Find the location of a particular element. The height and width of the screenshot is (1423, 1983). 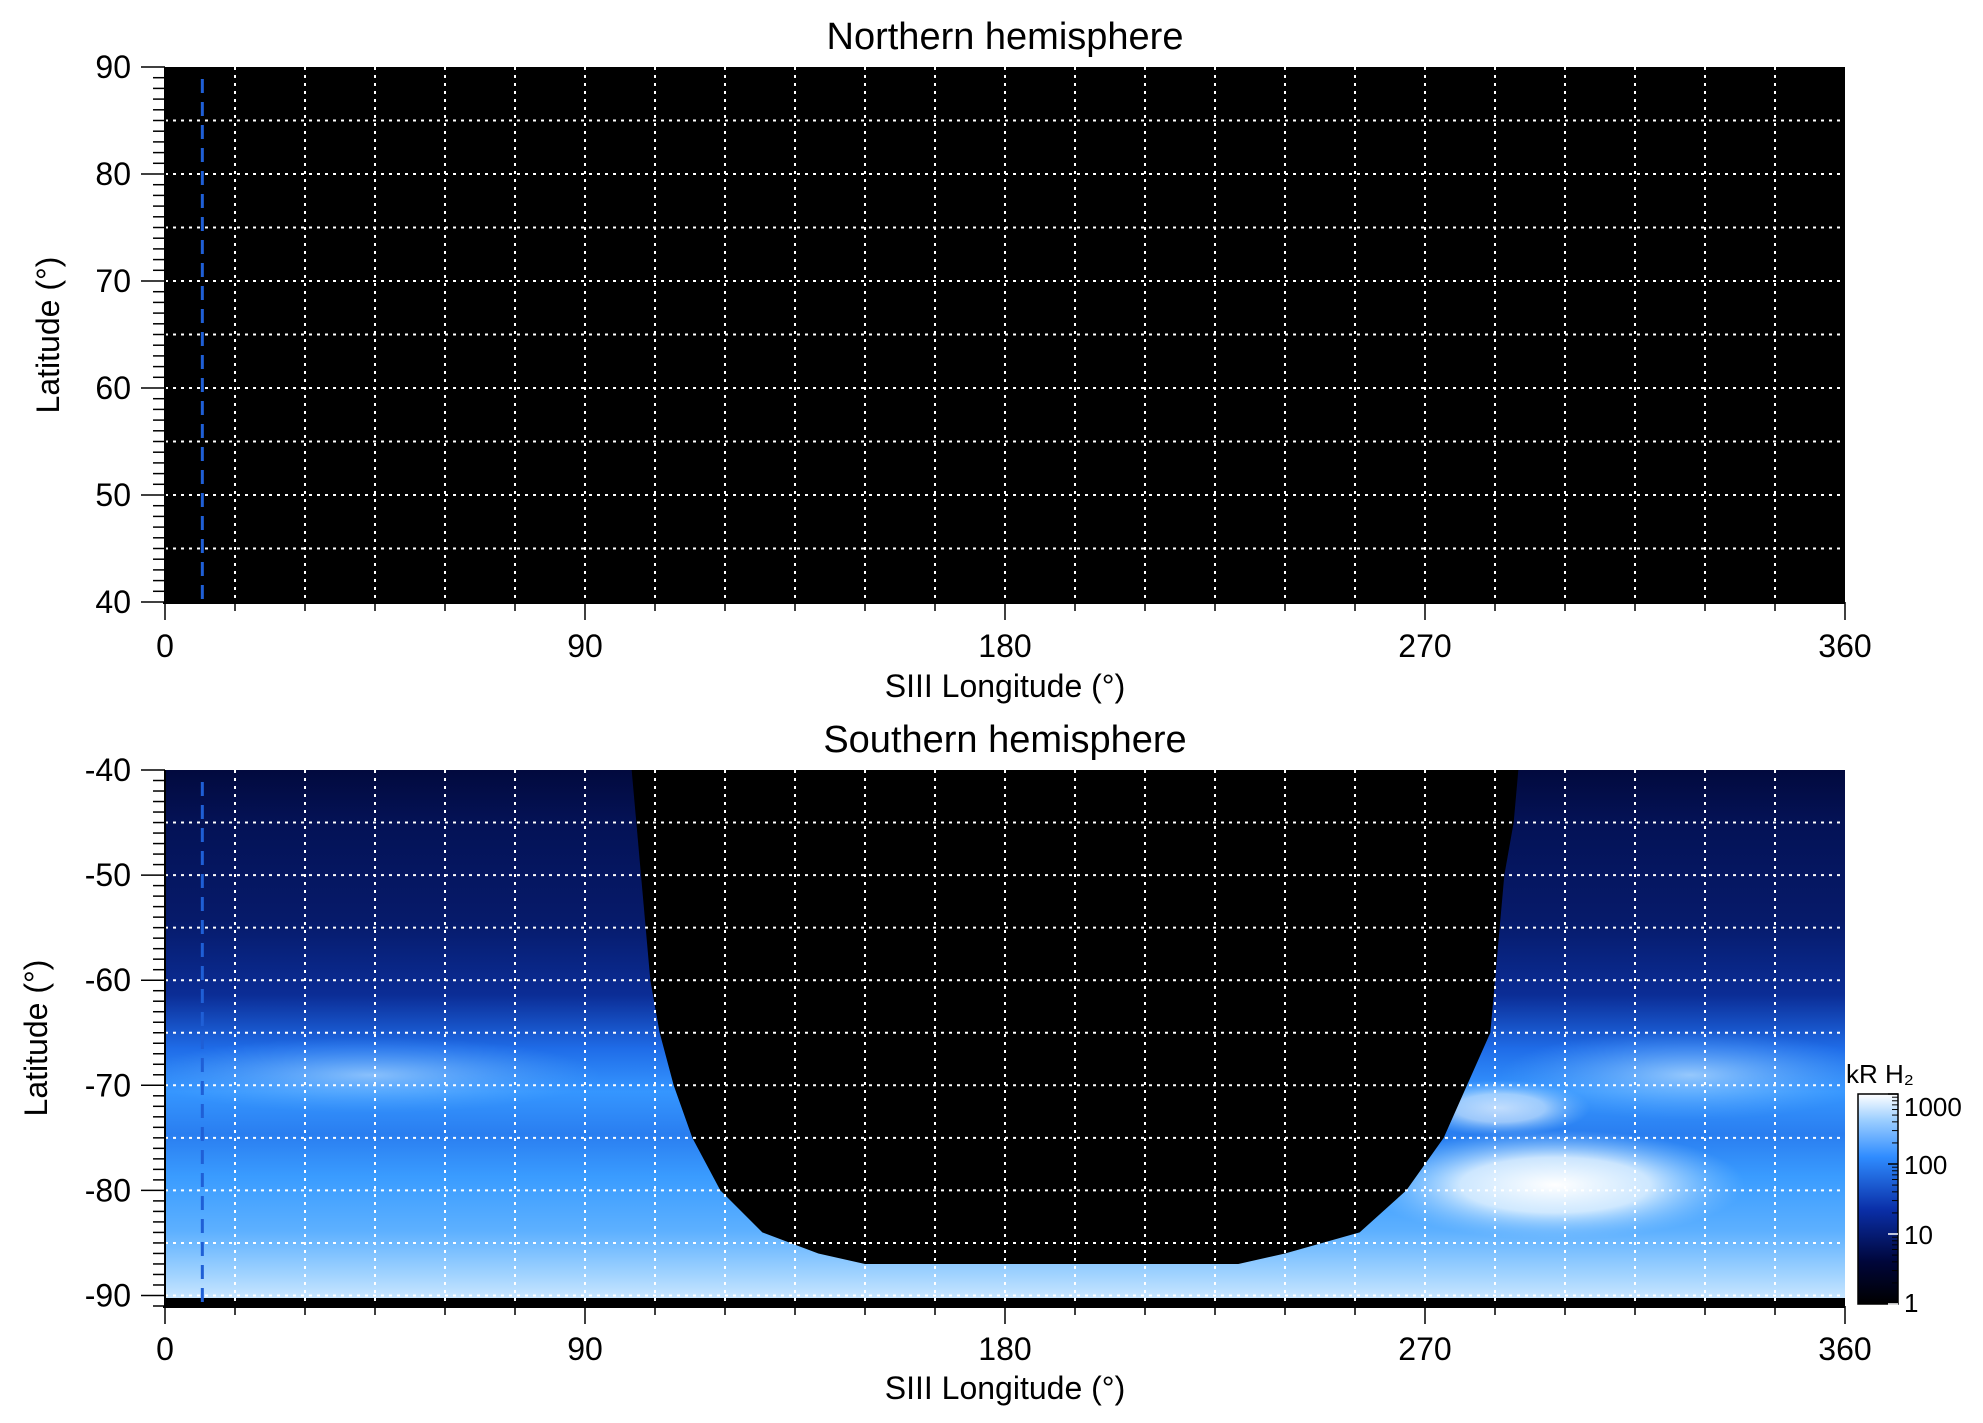

y-tick-label: -80 is located at coordinates (108, 1190).